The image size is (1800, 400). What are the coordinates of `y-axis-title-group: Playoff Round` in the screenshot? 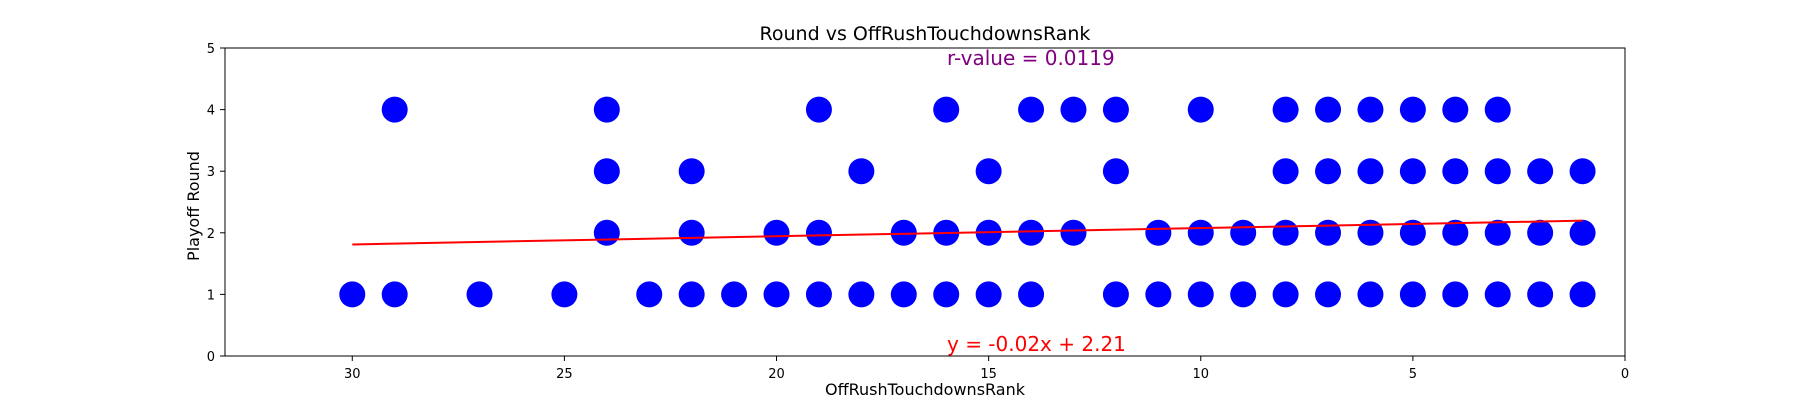 It's located at (193, 206).